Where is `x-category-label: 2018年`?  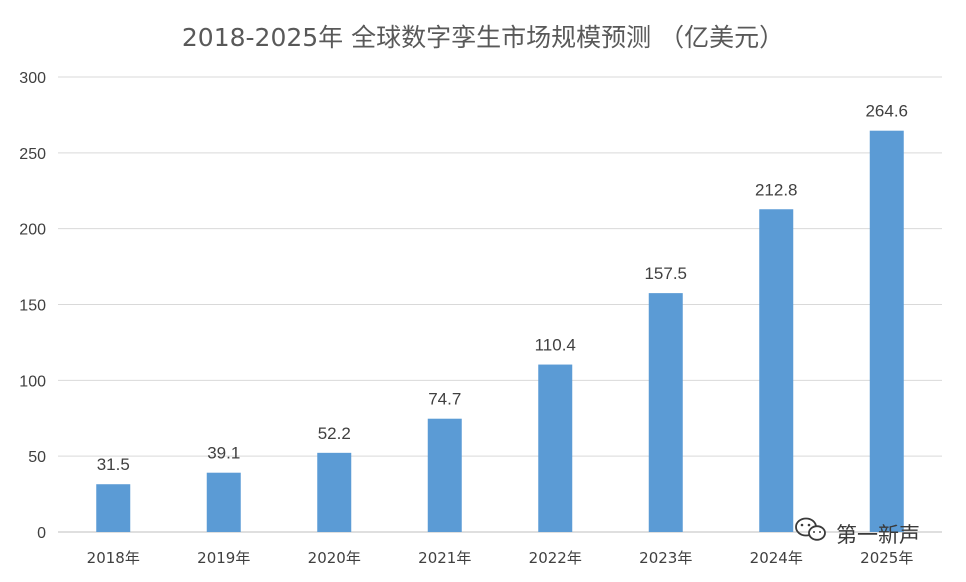
x-category-label: 2018年 is located at coordinates (113, 558).